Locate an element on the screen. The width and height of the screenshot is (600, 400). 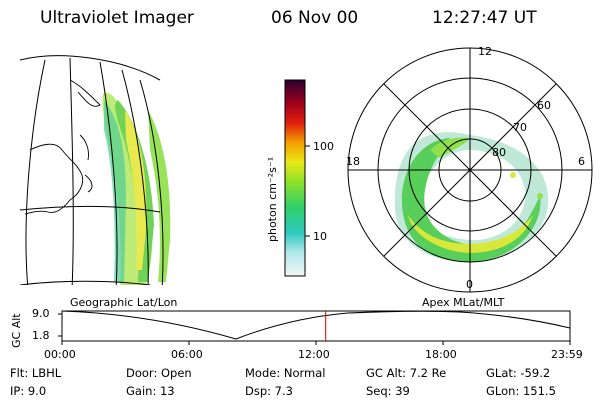
gc-alt-value: GC Alt: 7.2 Re is located at coordinates (406, 373).